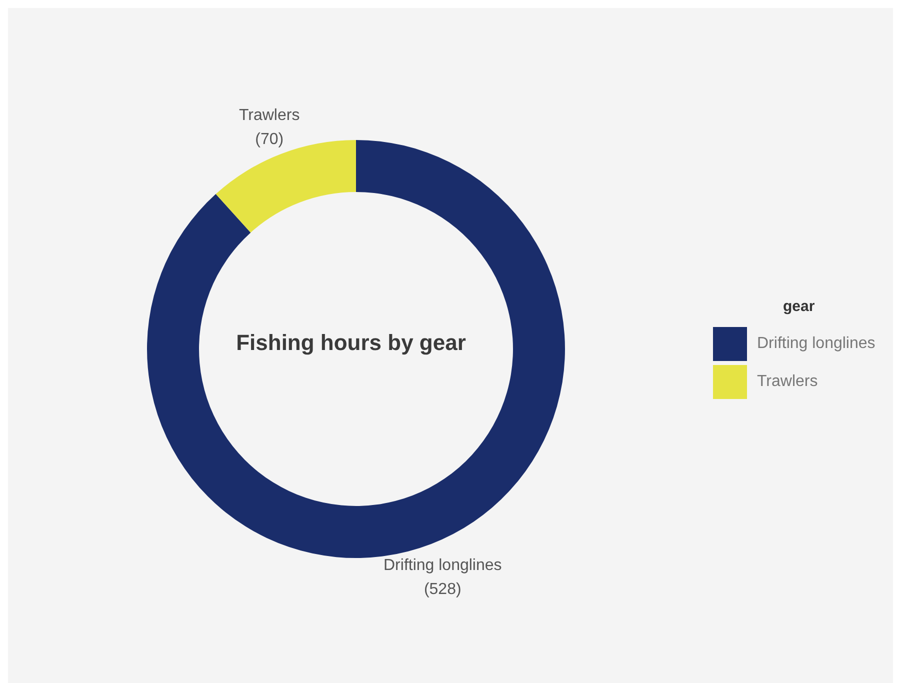 The image size is (901, 683). I want to click on legend-title: gear, so click(799, 306).